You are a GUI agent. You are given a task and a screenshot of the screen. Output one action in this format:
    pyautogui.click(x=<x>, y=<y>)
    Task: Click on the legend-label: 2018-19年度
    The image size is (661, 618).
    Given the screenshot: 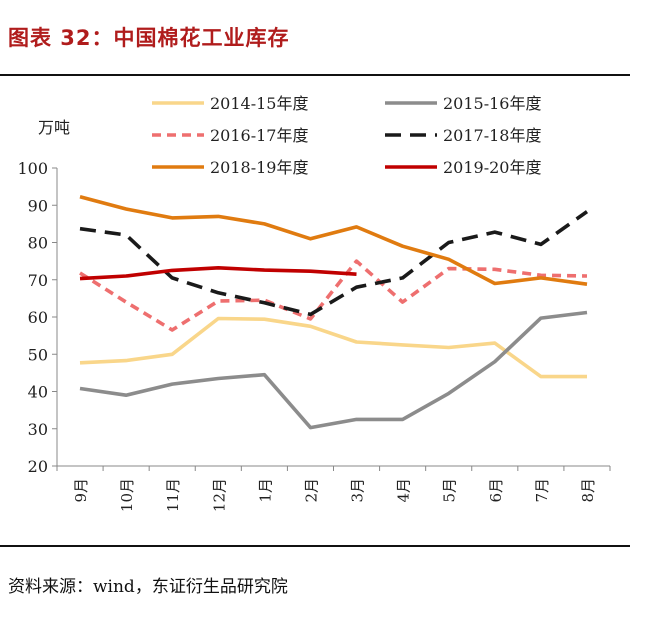 What is the action you would take?
    pyautogui.click(x=259, y=167)
    